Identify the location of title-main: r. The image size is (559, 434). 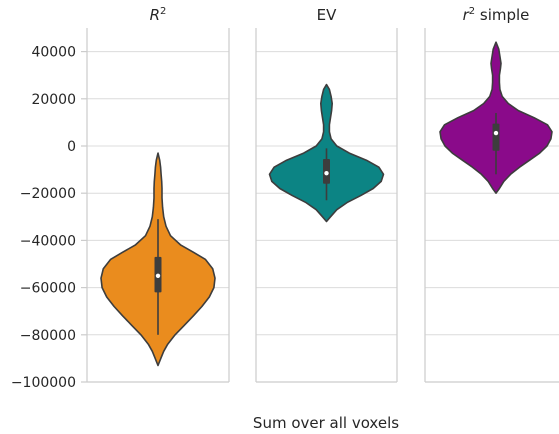
(466, 15).